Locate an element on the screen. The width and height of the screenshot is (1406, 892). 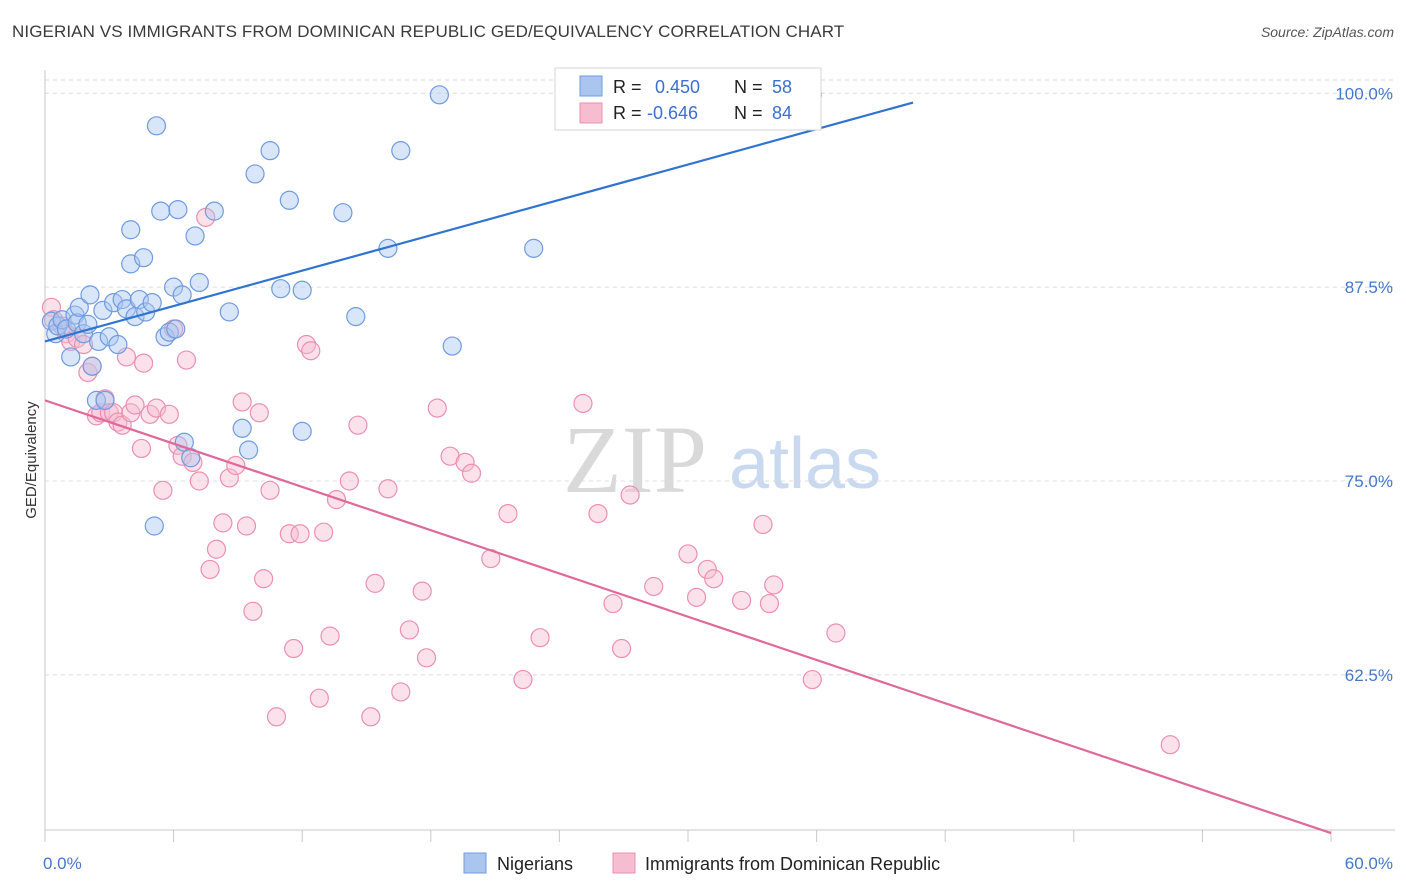
legend-r-label-2: R = is located at coordinates (627, 113).